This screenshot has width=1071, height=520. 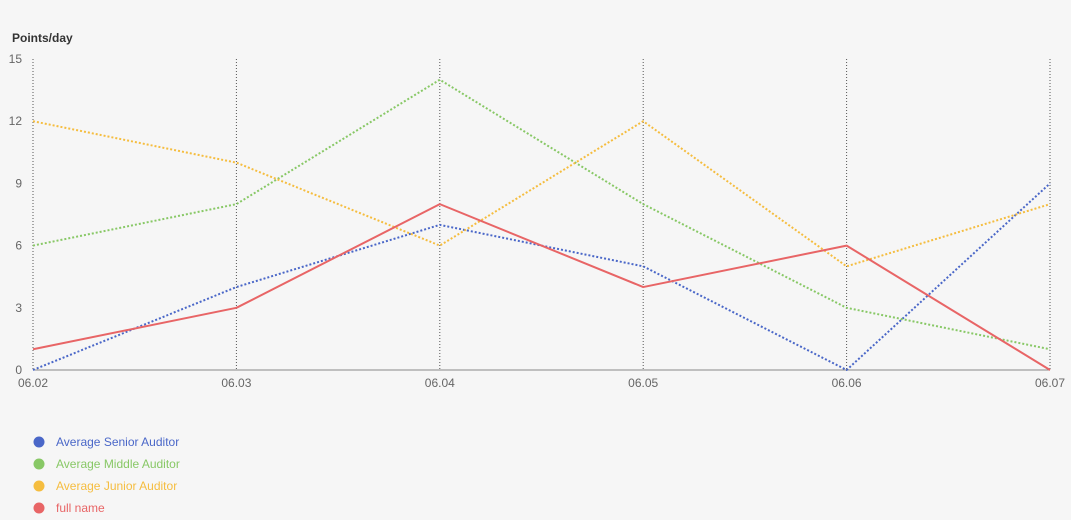 I want to click on x-tick-label: 06.05, so click(x=643, y=383).